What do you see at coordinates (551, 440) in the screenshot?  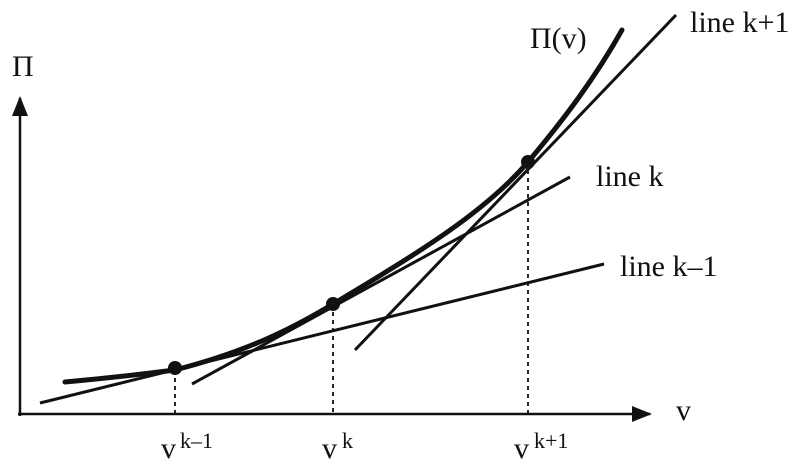 I see `svg-text: k+1` at bounding box center [551, 440].